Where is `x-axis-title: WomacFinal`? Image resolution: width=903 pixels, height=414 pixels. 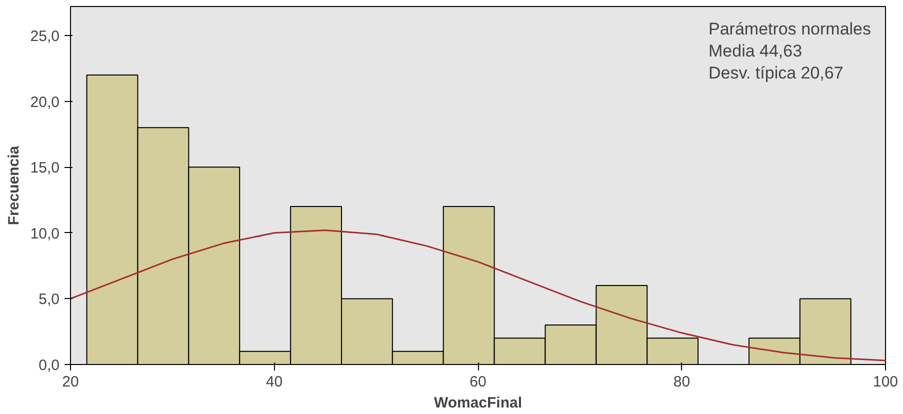
x-axis-title: WomacFinal is located at coordinates (478, 403).